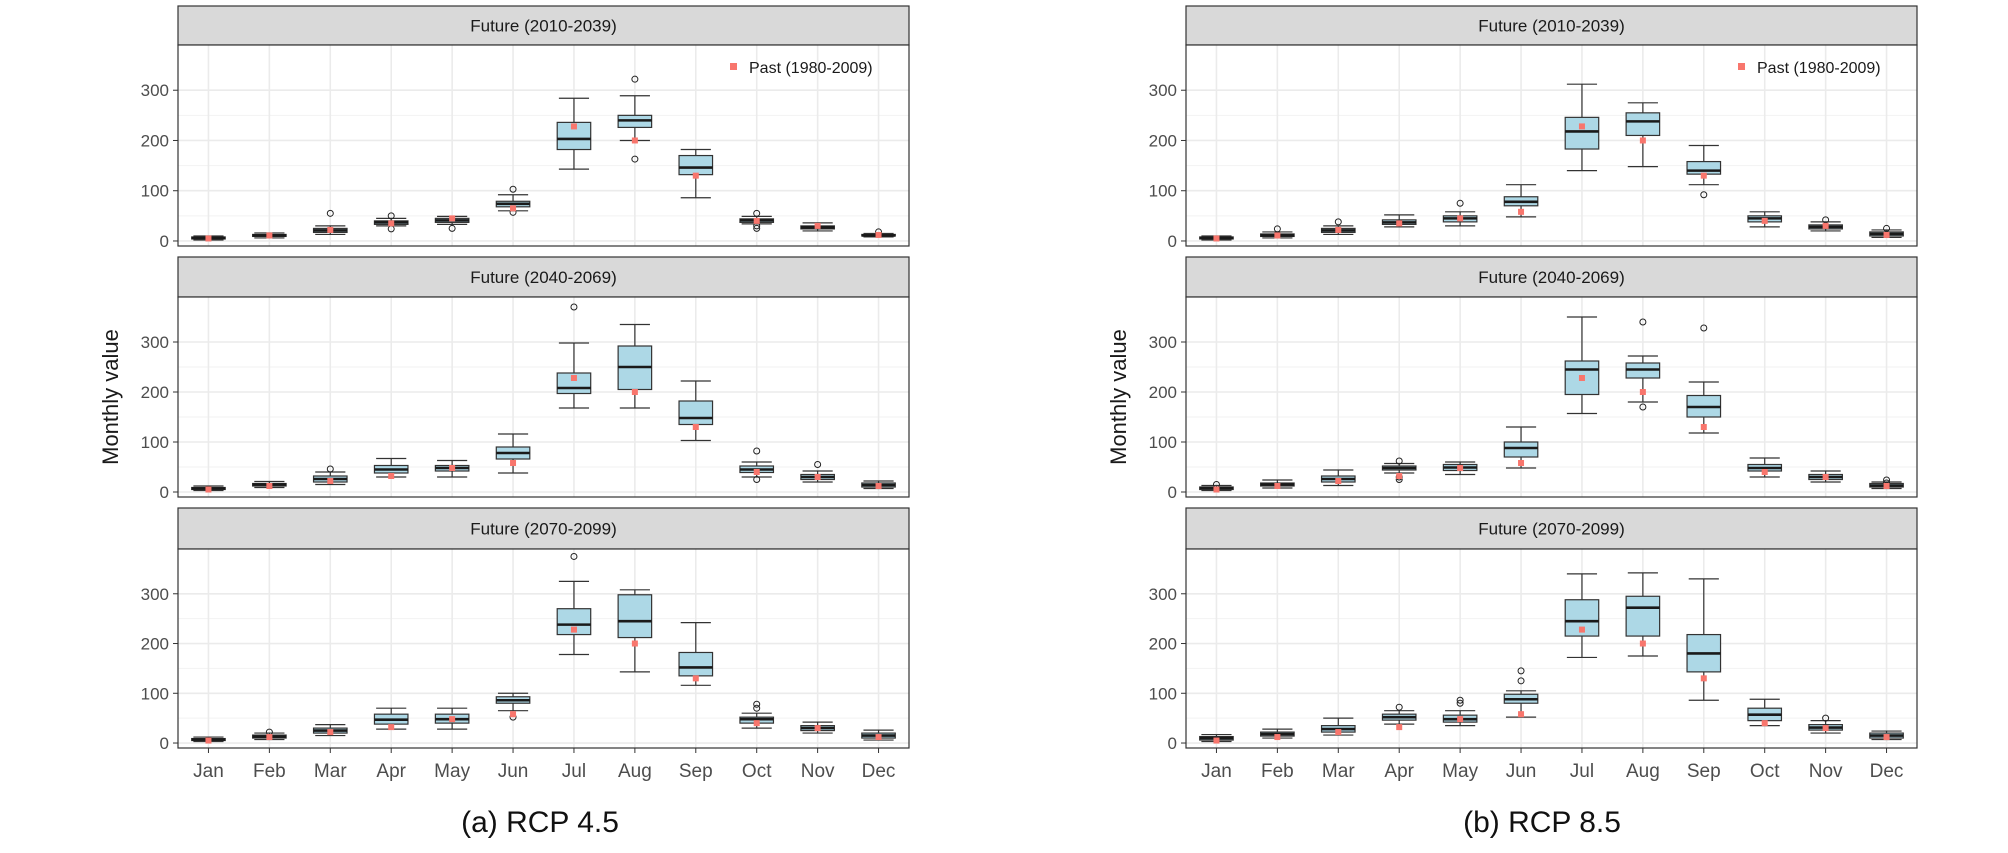 This screenshot has height=853, width=2008. What do you see at coordinates (1521, 771) in the screenshot?
I see `x-tick-label: Jun` at bounding box center [1521, 771].